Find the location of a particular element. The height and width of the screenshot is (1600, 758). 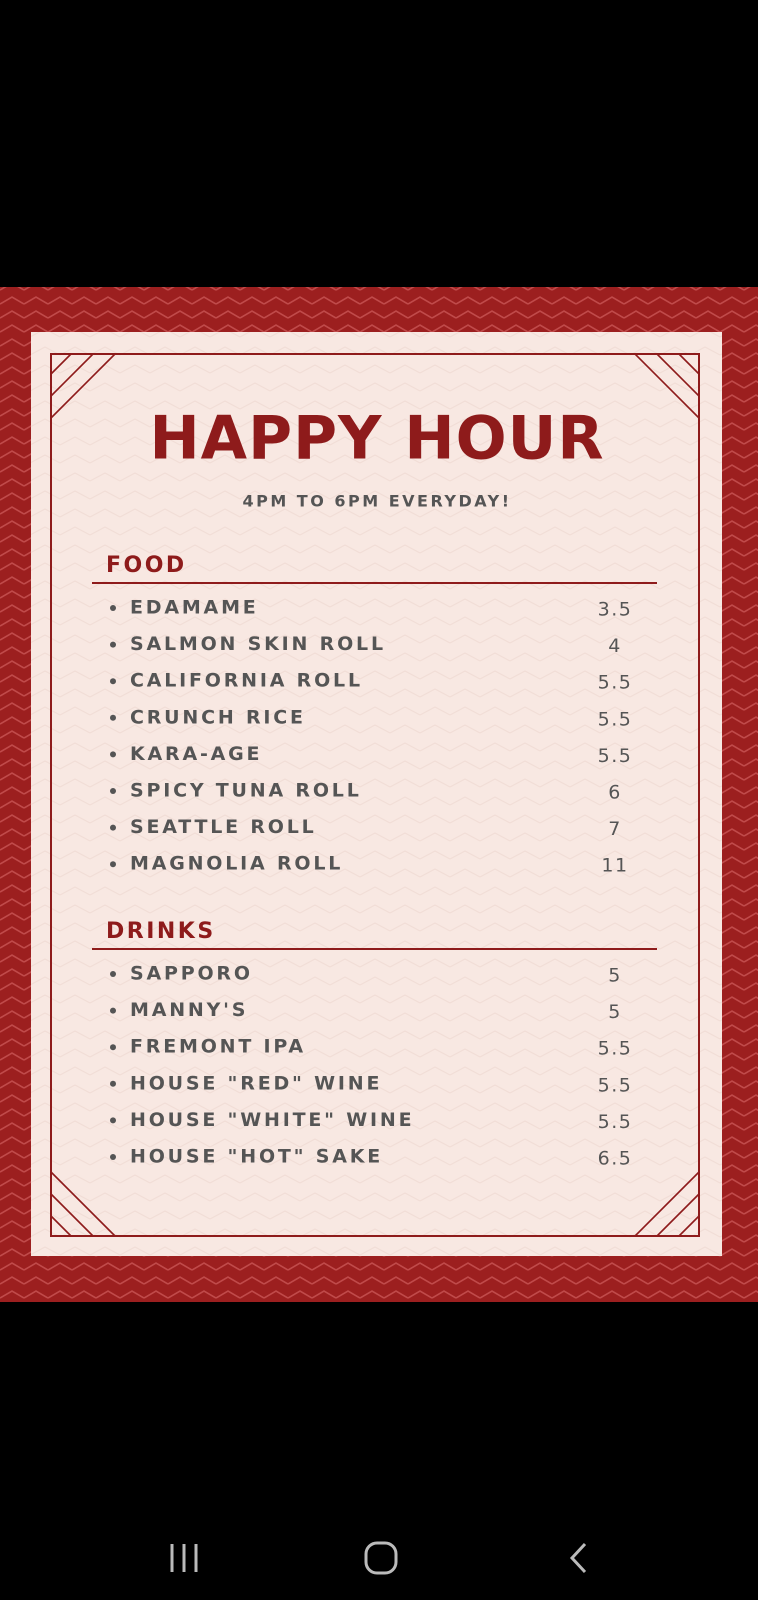

item-name: MANNY'S is located at coordinates (189, 1010).